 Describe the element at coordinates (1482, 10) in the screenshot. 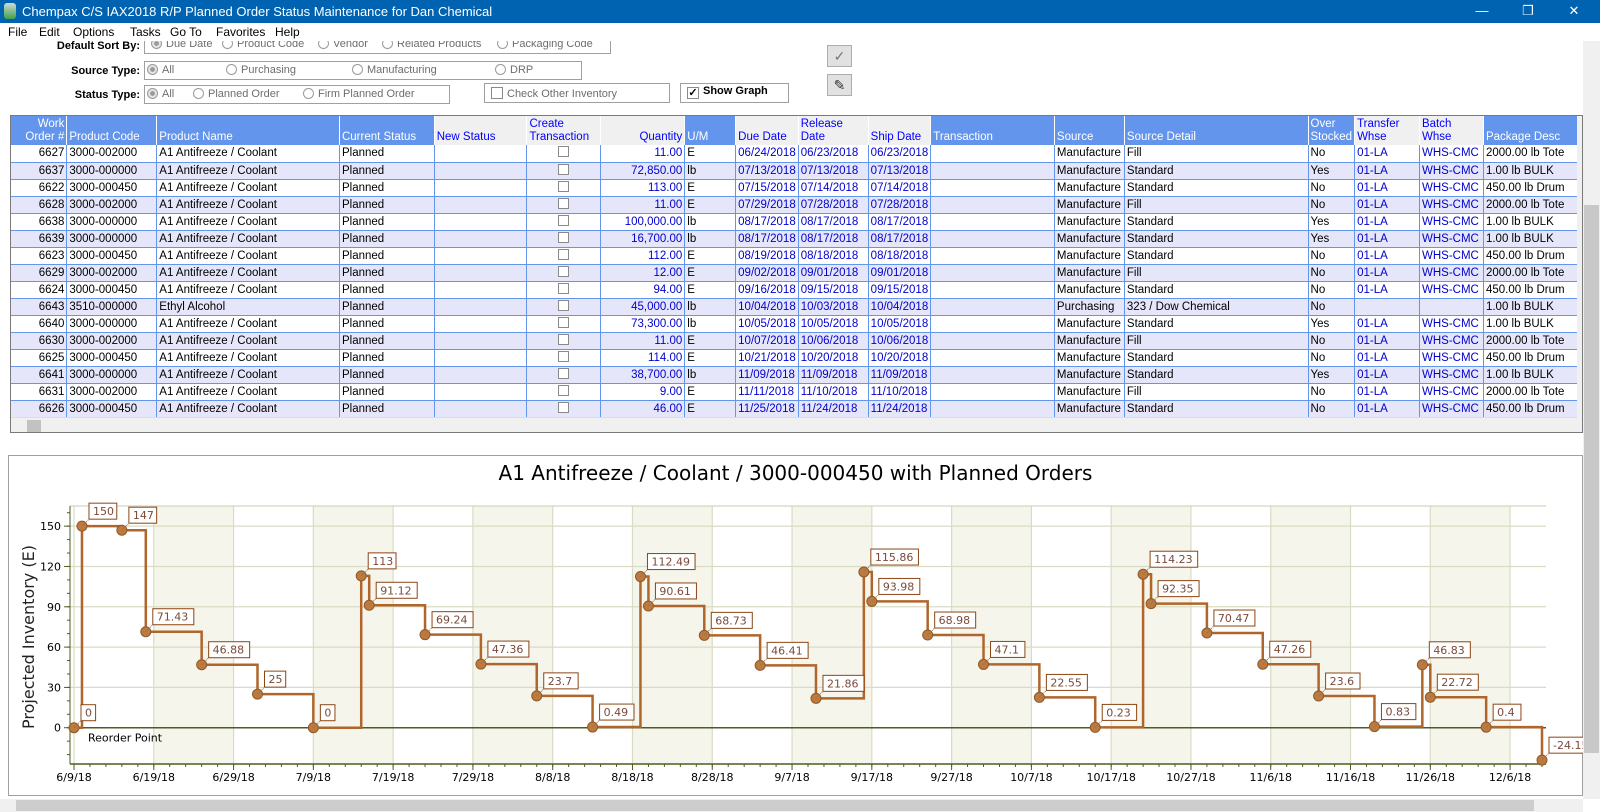

I see `minimize-button: —` at that location.